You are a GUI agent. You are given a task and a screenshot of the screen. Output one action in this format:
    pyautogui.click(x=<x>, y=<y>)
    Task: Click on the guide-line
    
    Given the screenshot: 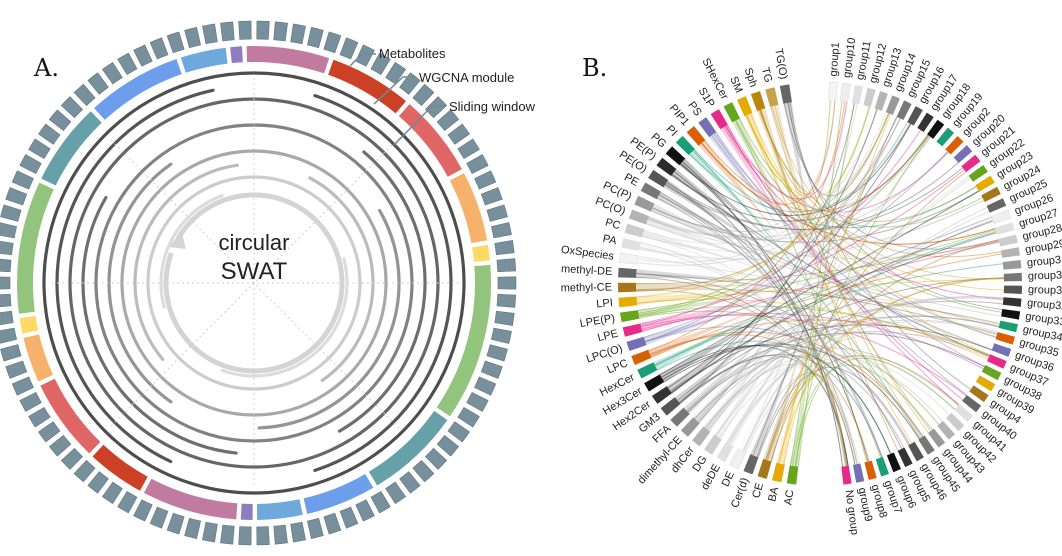 What is the action you would take?
    pyautogui.click(x=254, y=283)
    